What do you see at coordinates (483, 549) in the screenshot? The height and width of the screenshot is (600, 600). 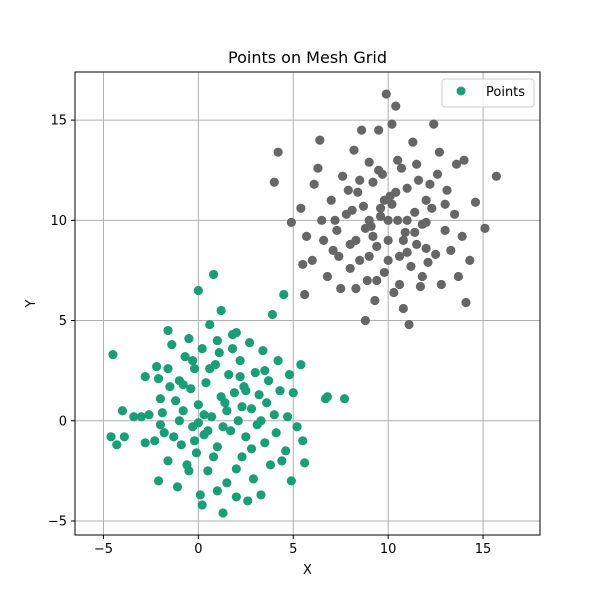 I see `x-tick-label: 15` at bounding box center [483, 549].